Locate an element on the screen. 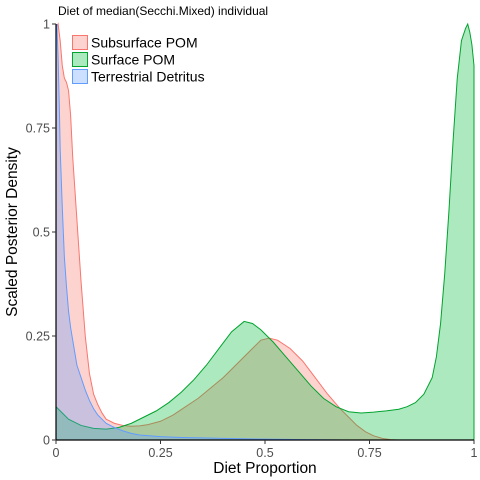 This screenshot has height=480, width=480. chart-title: Diet of median(Secchi.Mixed) individual is located at coordinates (163, 11).